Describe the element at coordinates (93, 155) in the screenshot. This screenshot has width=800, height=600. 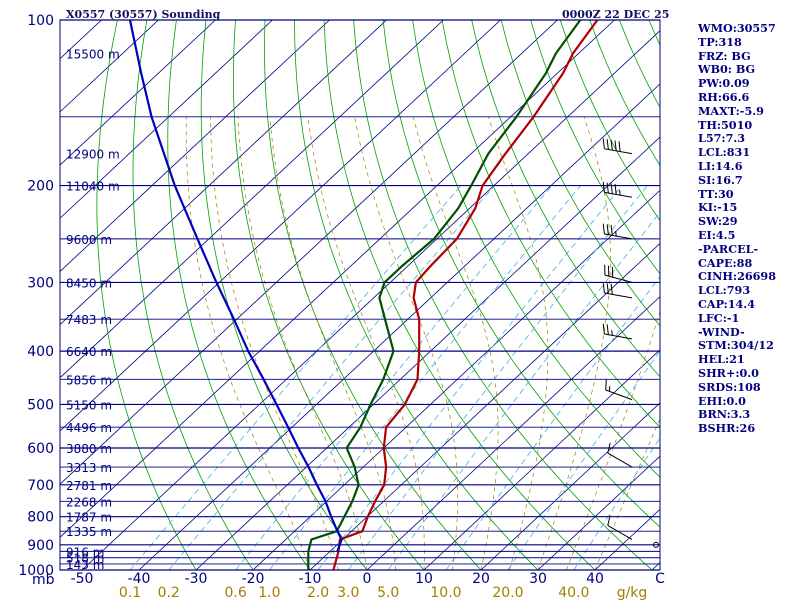
I see `height-label: 12900 m` at that location.